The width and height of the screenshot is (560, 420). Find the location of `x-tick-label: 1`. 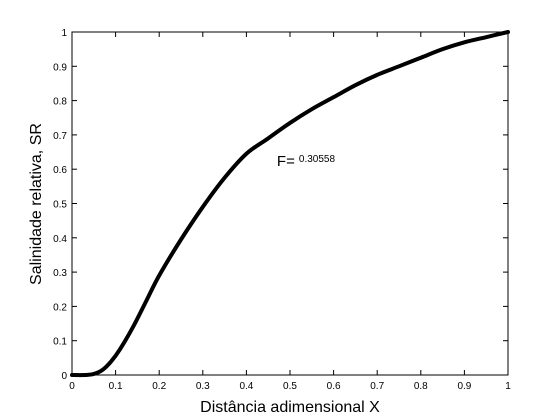

x-tick-label: 1 is located at coordinates (508, 386).